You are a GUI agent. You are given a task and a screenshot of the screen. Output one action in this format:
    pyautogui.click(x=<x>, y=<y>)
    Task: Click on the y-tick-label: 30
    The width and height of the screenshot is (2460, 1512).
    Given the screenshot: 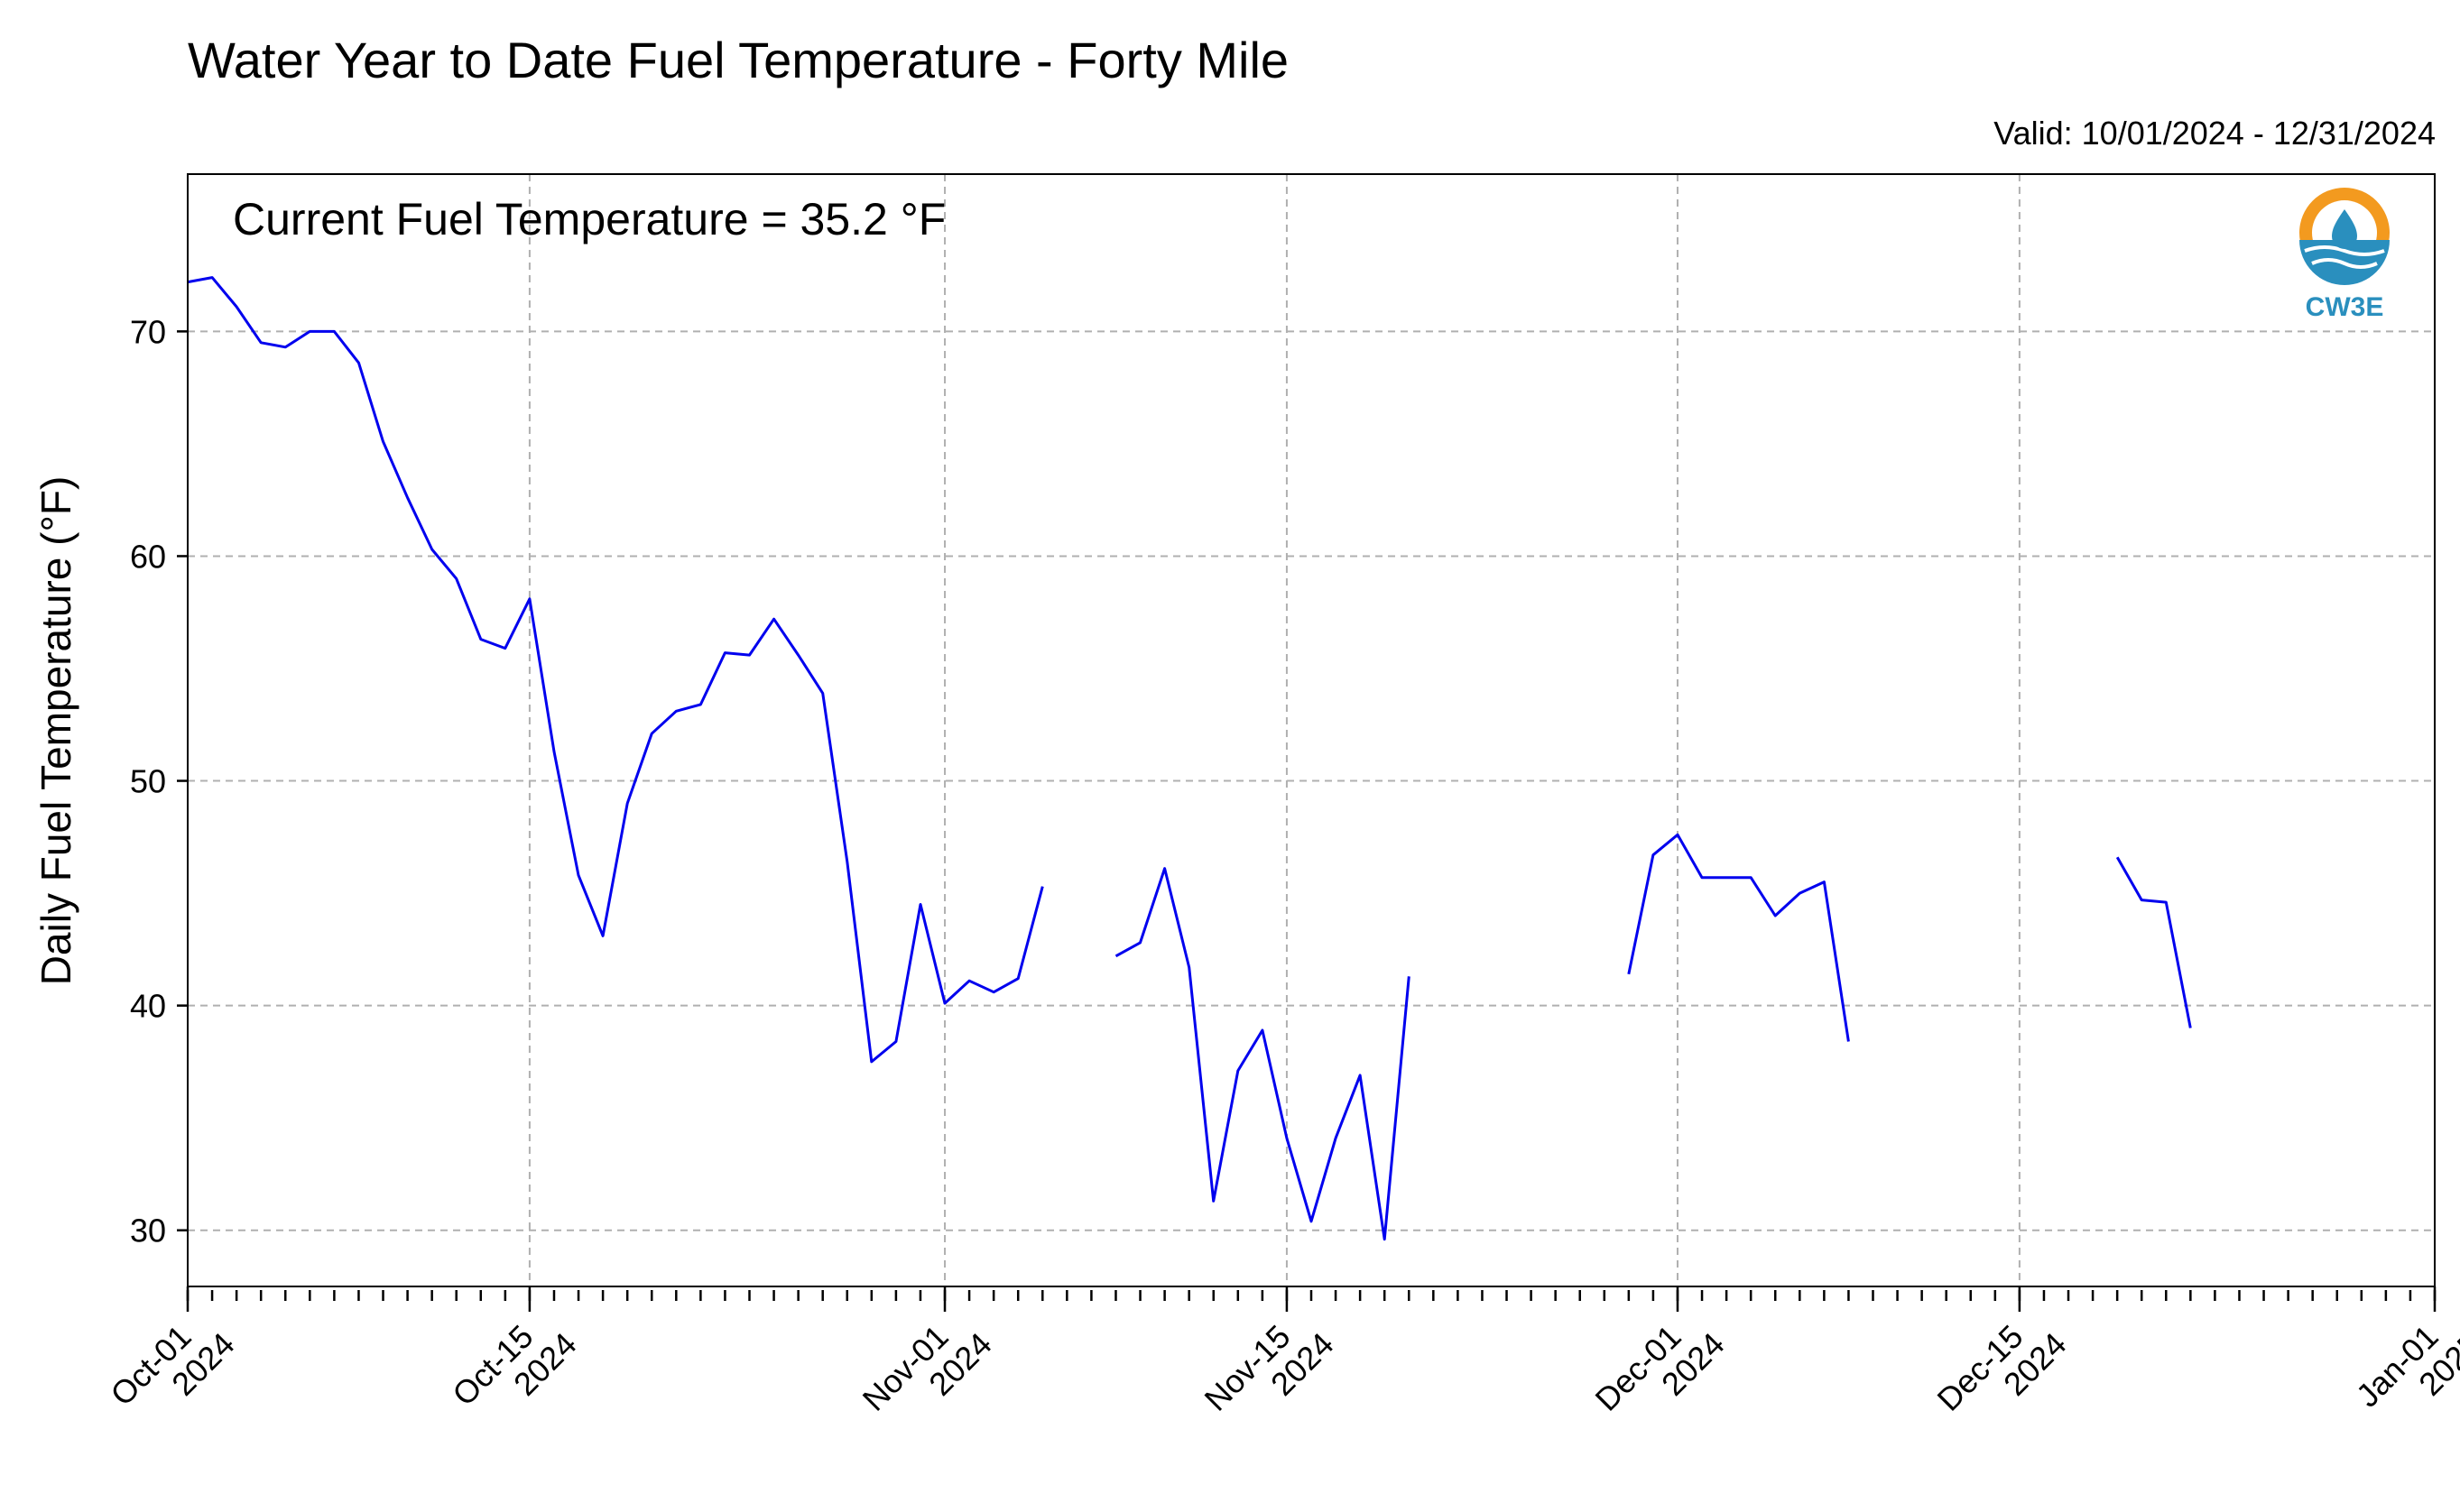 What is the action you would take?
    pyautogui.click(x=148, y=1230)
    